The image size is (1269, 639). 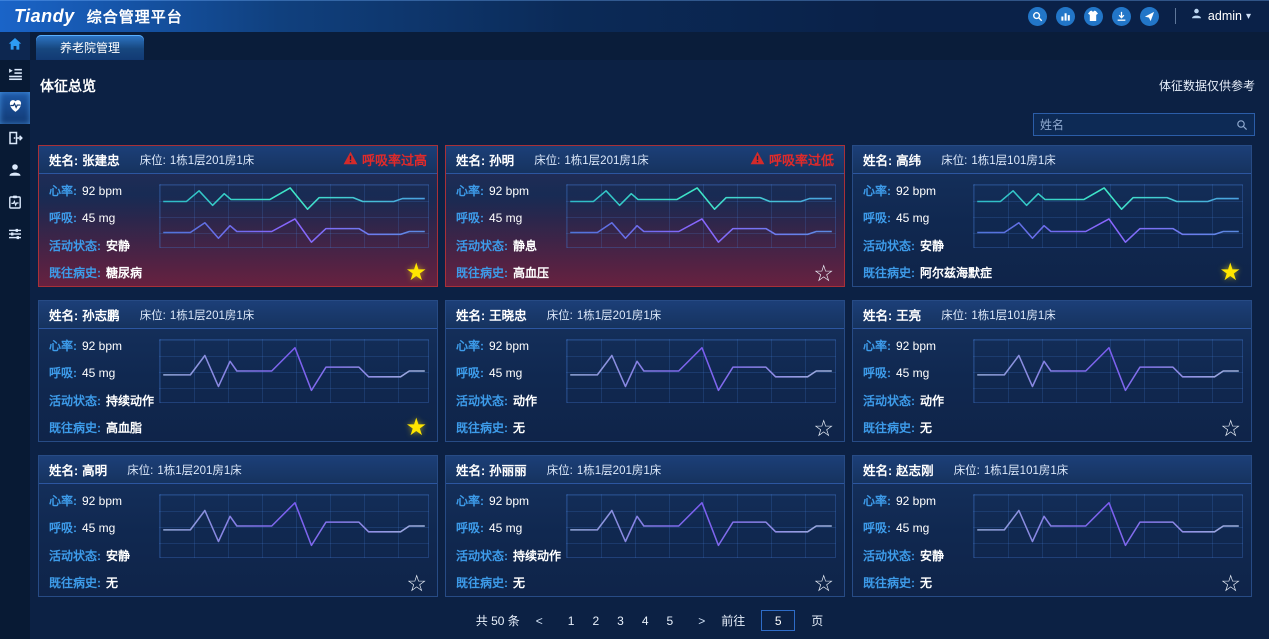 I want to click on search-icon, so click(x=1242, y=125).